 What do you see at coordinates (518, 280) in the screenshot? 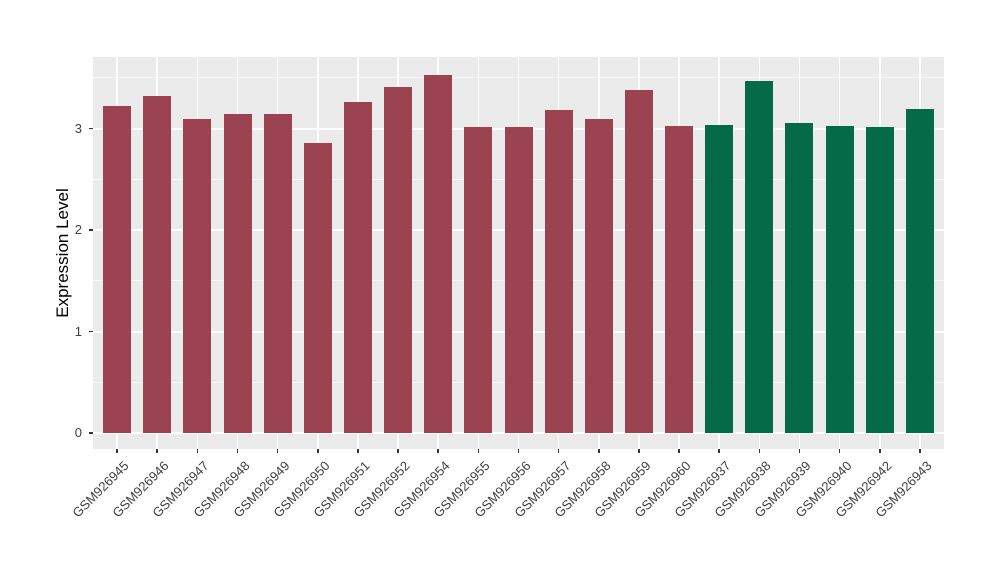
I see `bar-GSM926956` at bounding box center [518, 280].